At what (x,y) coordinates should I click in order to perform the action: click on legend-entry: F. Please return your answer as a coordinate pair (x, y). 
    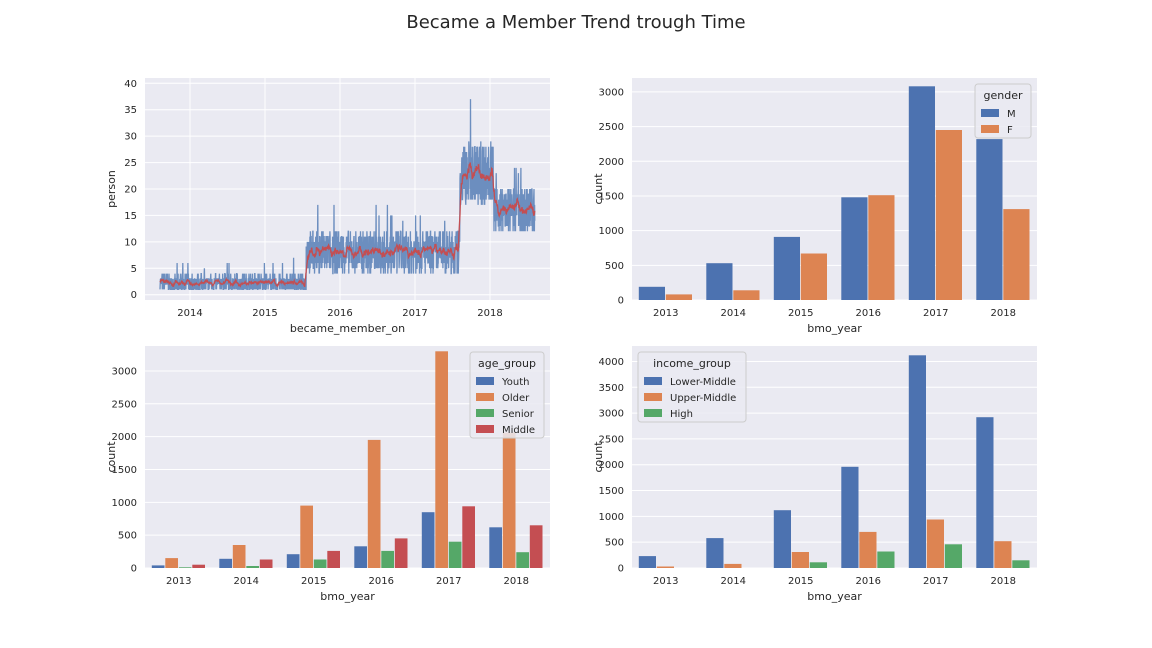
    Looking at the image, I should click on (1010, 130).